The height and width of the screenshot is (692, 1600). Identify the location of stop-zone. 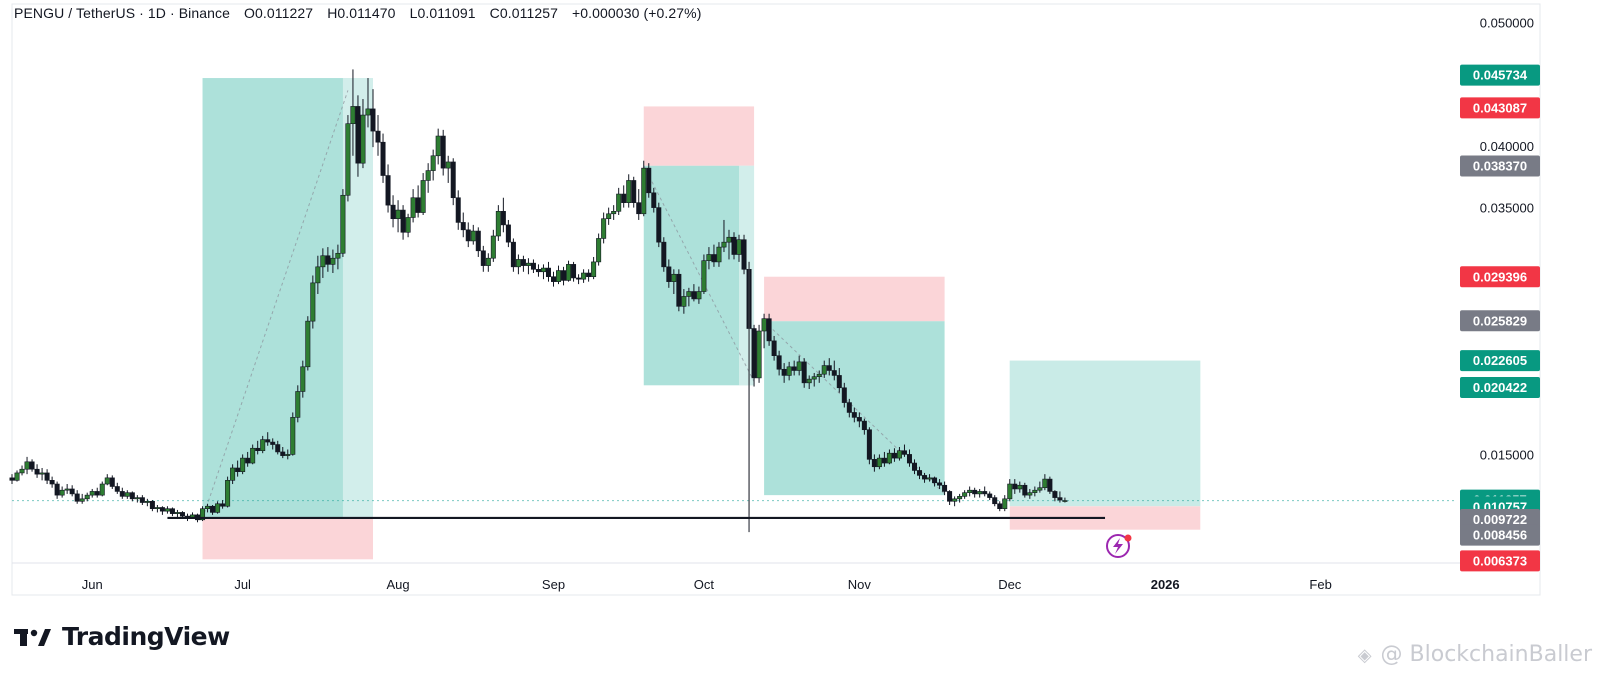
(699, 136).